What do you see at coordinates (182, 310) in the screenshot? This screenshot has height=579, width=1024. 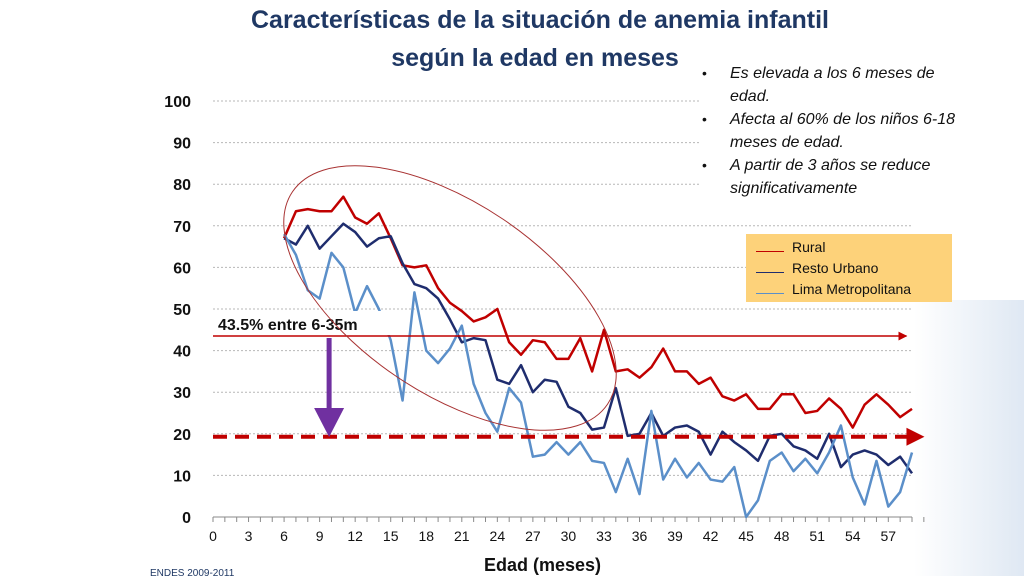 I see `y-tick-label: 50` at bounding box center [182, 310].